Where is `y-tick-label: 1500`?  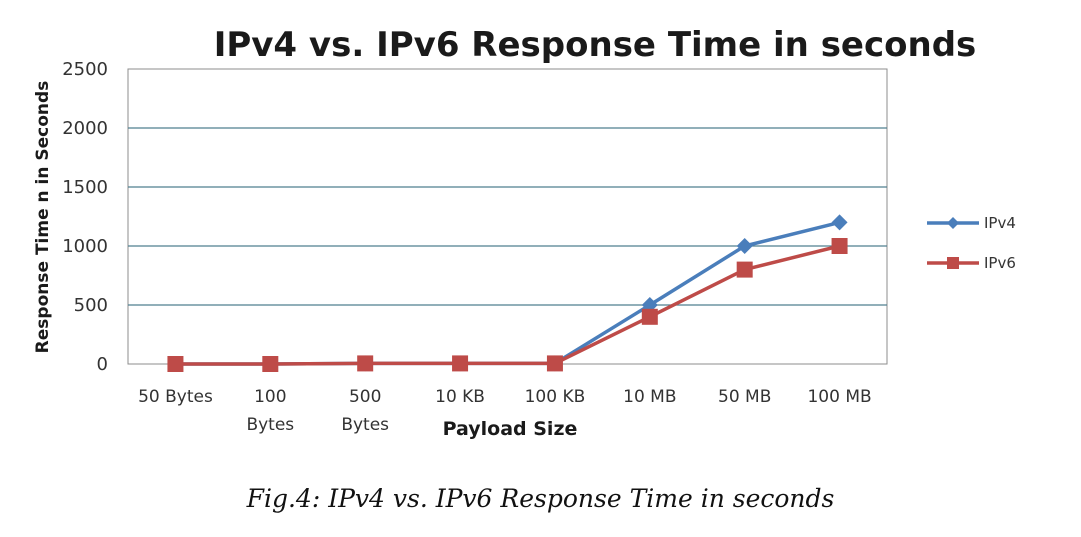 y-tick-label: 1500 is located at coordinates (85, 187).